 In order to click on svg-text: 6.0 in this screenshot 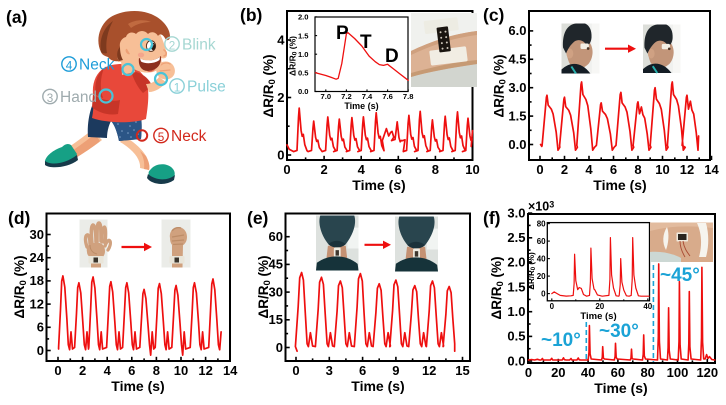, I will do `click(517, 30)`.